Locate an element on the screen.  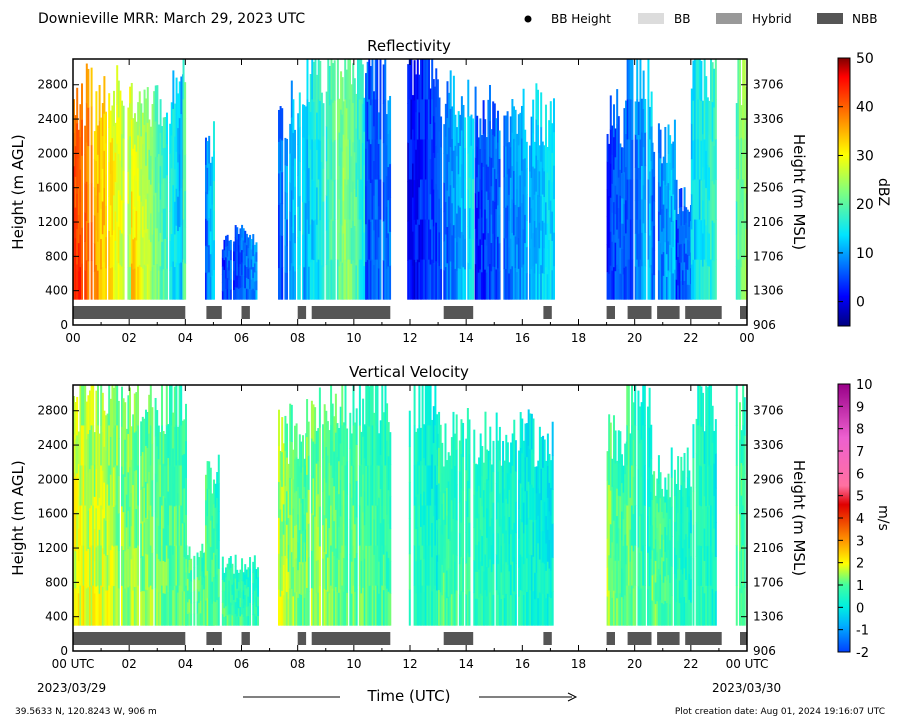
x-tick-label: 08 is located at coordinates (297, 664).